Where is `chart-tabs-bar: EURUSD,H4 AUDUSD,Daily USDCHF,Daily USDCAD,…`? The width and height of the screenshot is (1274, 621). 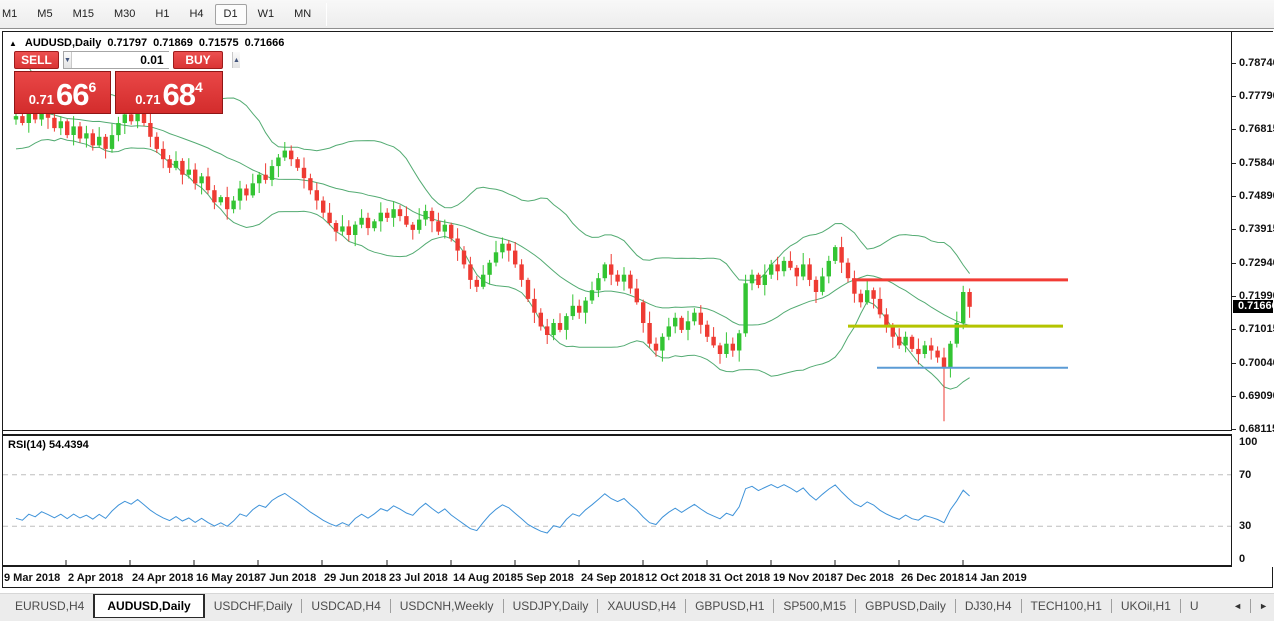 chart-tabs-bar: EURUSD,H4 AUDUSD,Daily USDCHF,Daily USDCAD,… is located at coordinates (637, 607).